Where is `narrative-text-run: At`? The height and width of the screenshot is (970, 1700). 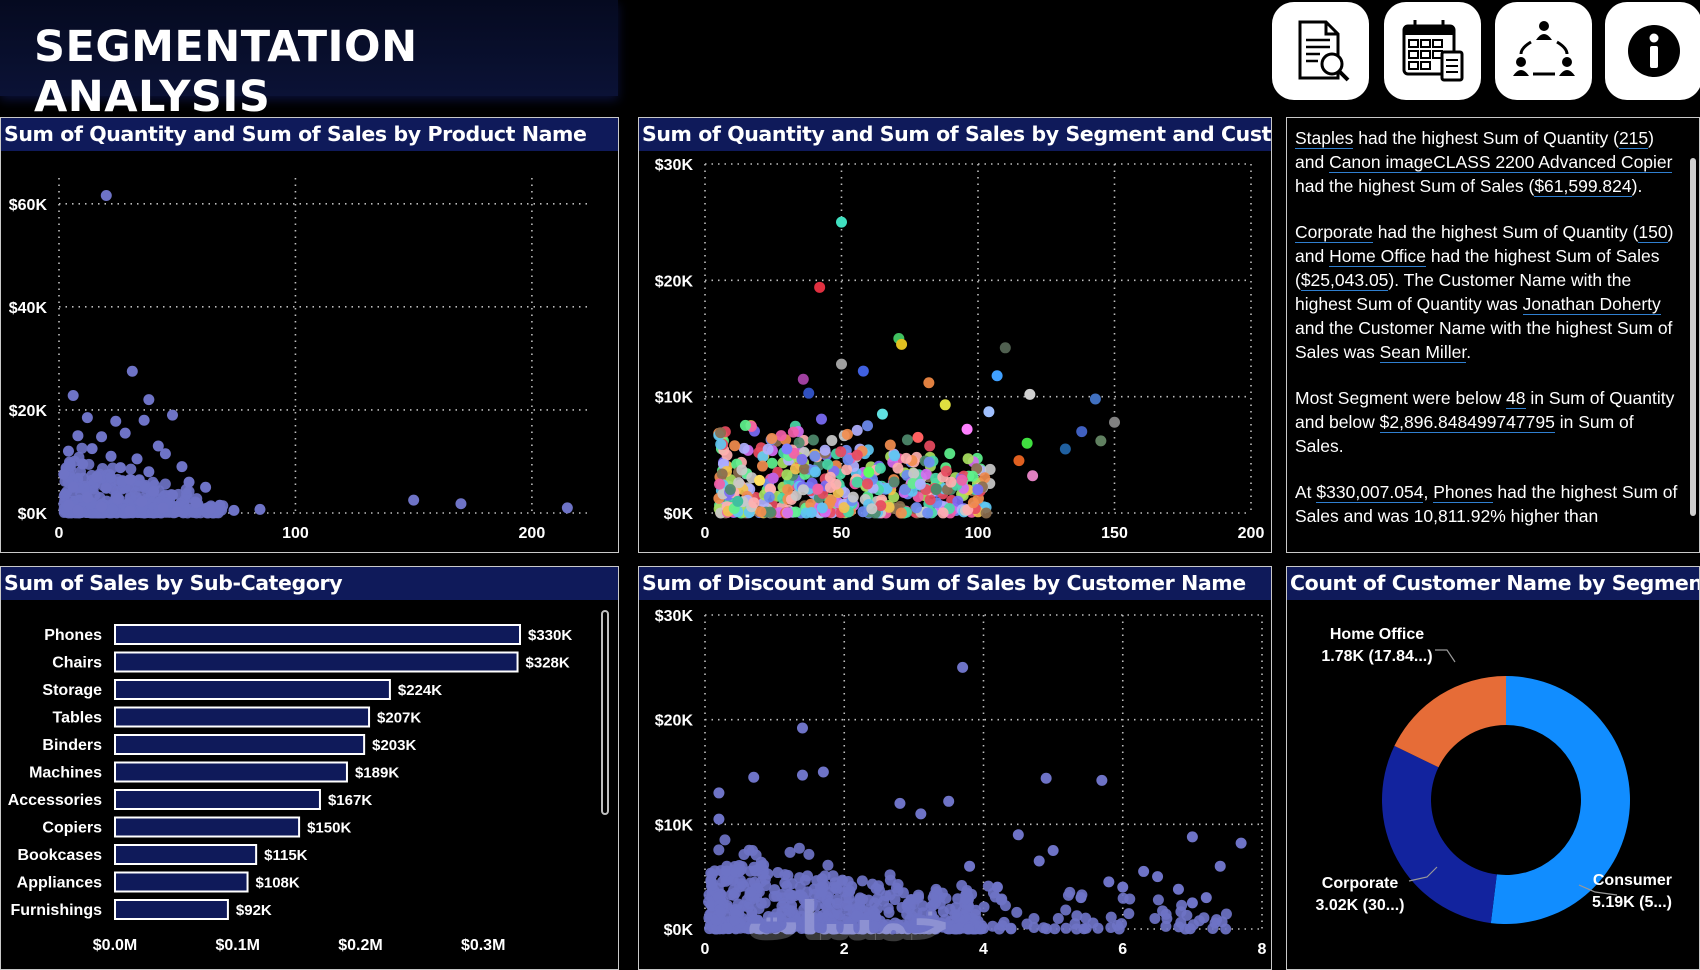 narrative-text-run: At is located at coordinates (1306, 492).